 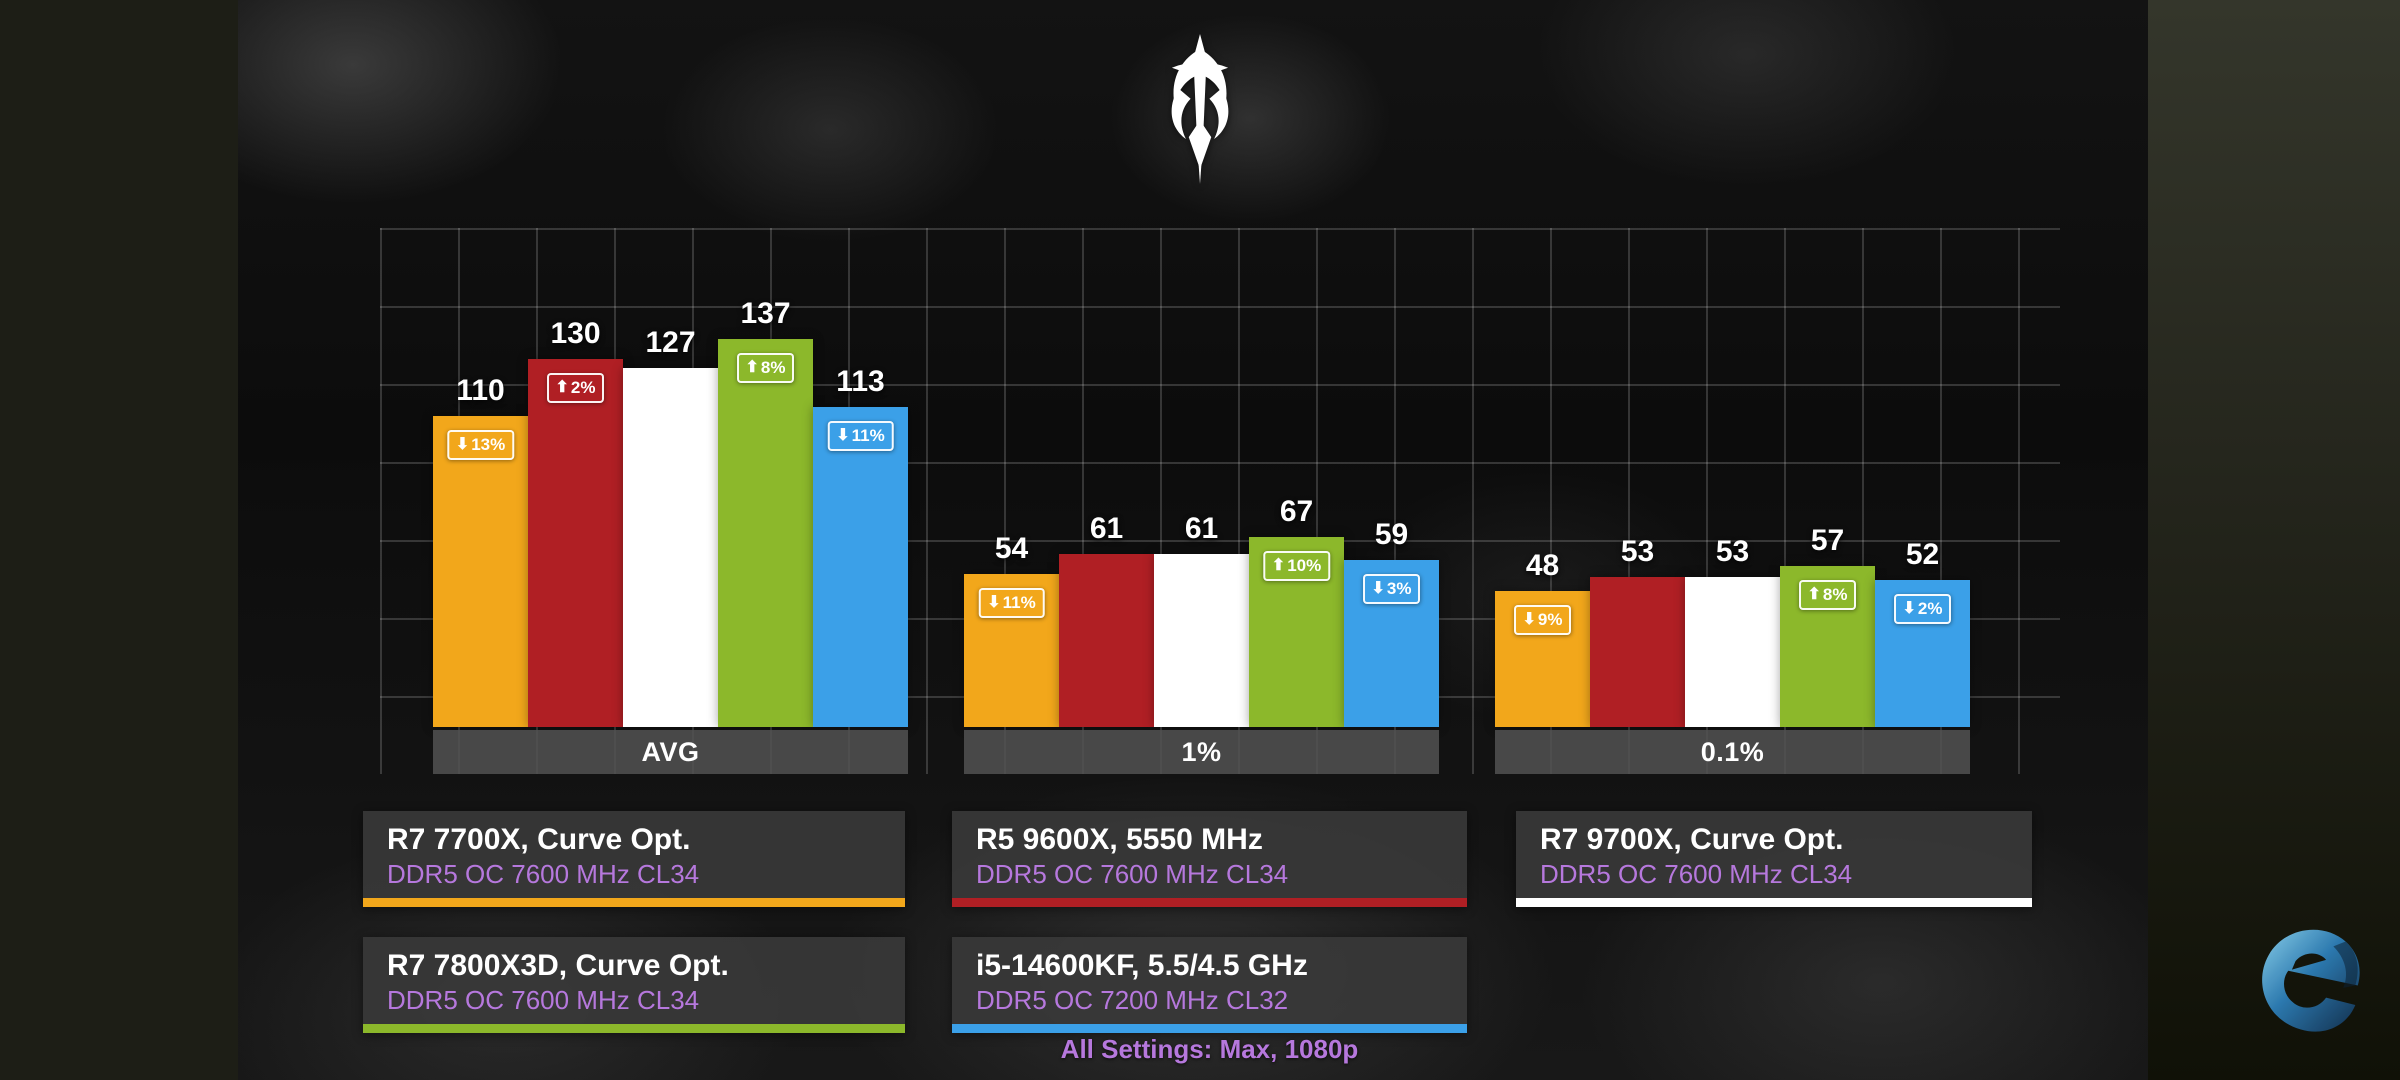 I want to click on legend-cpu-name: R5 9600X, 5550 MHz, so click(x=1119, y=839).